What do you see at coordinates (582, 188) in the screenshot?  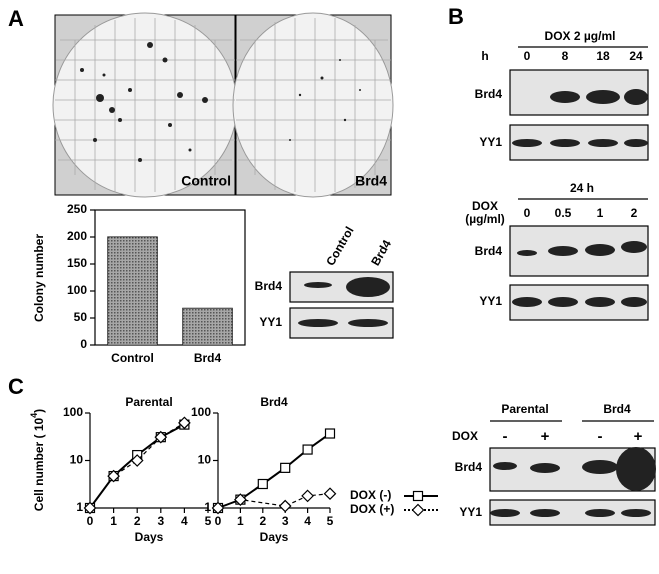 I see `blot-header: 24 h` at bounding box center [582, 188].